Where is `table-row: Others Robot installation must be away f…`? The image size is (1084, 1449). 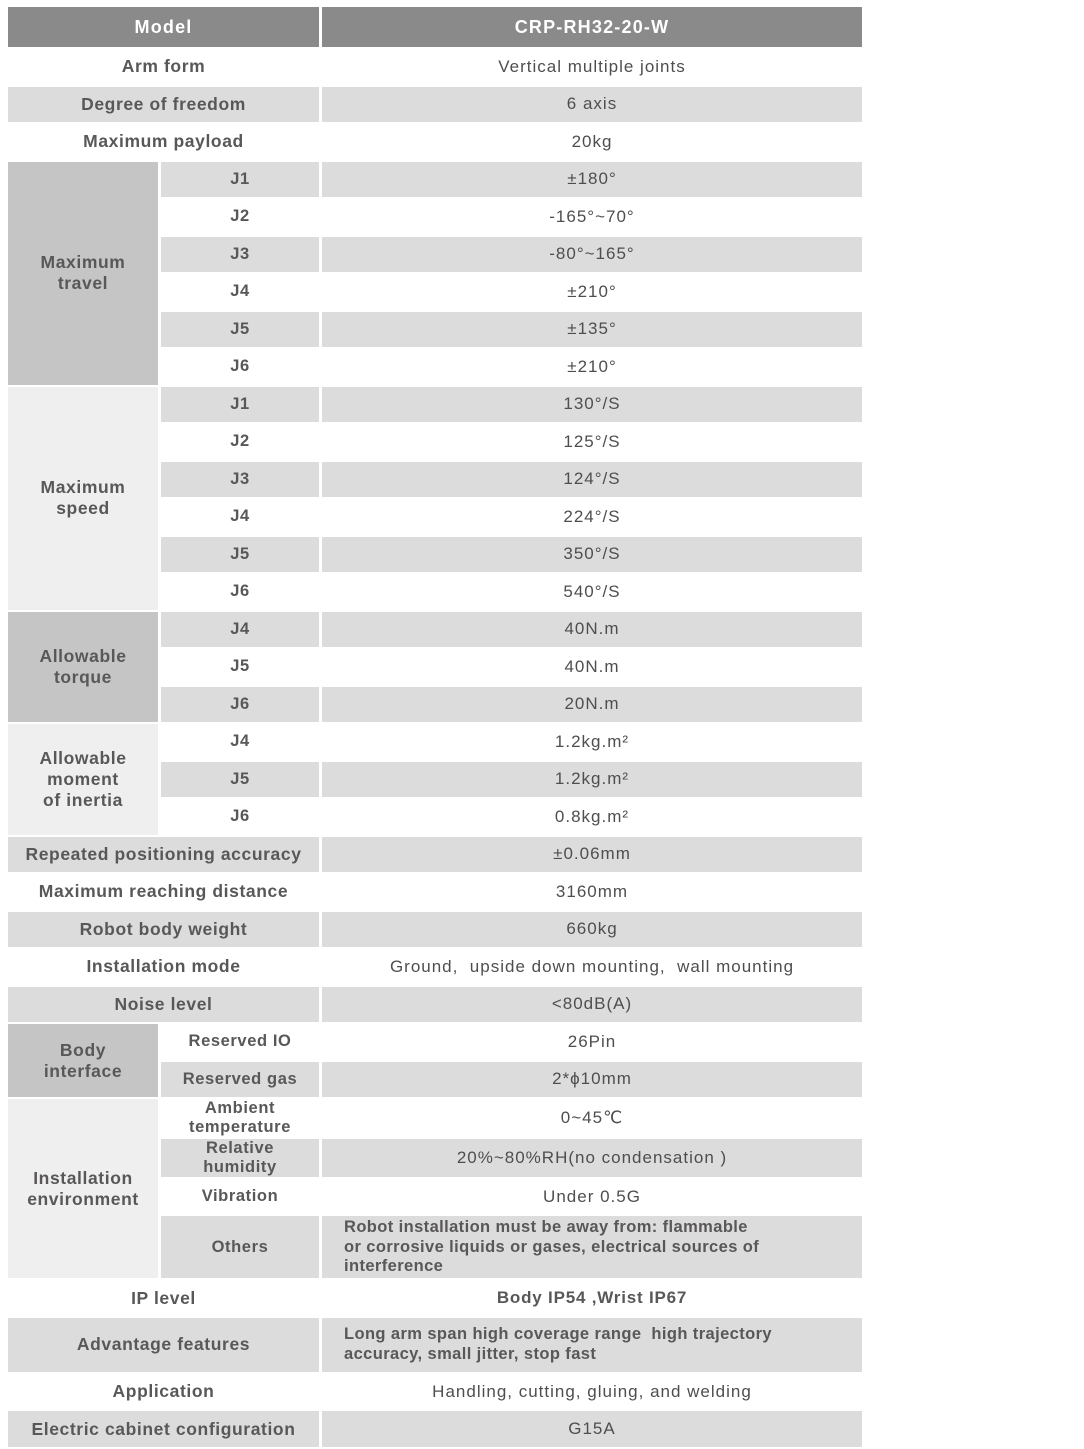 table-row: Others Robot installation must be away f… is located at coordinates (435, 1247).